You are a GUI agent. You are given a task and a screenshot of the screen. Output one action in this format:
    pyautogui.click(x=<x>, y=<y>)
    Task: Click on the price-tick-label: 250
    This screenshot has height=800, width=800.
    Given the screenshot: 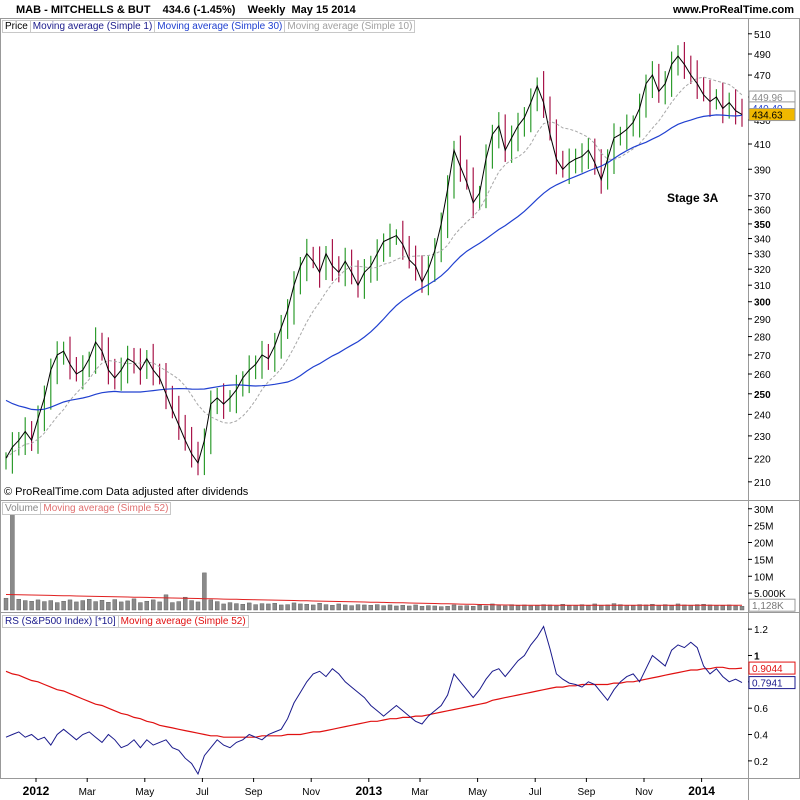 What is the action you would take?
    pyautogui.click(x=762, y=395)
    